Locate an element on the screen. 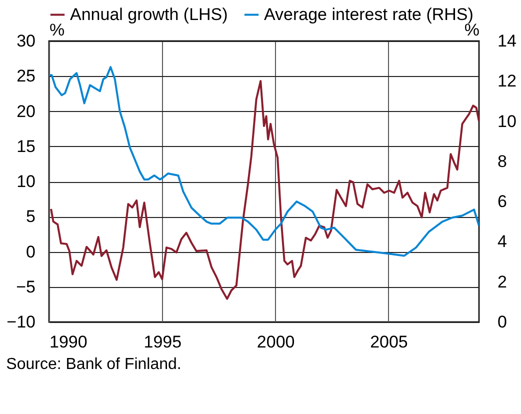  y2-tick-label: 12 is located at coordinates (507, 81).